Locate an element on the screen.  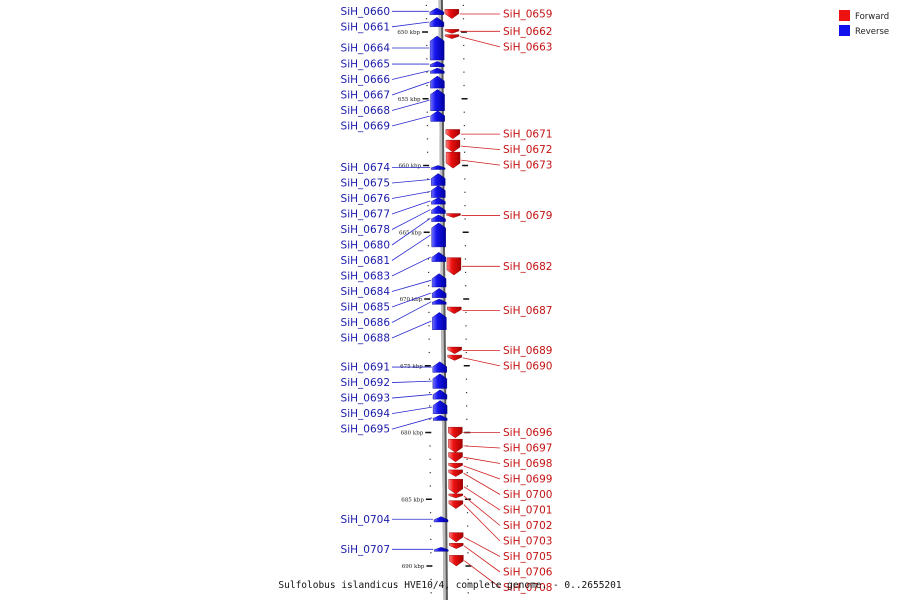
reverse-gene-label: SiH_0694 is located at coordinates (366, 414).